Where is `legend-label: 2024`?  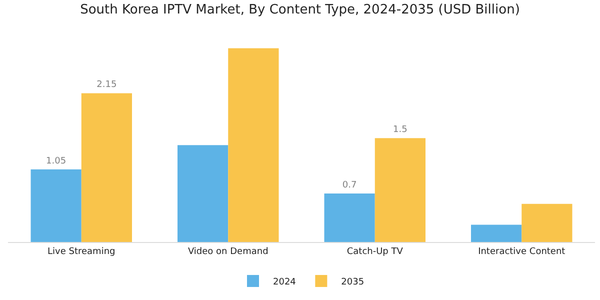
legend-label: 2024 is located at coordinates (284, 282).